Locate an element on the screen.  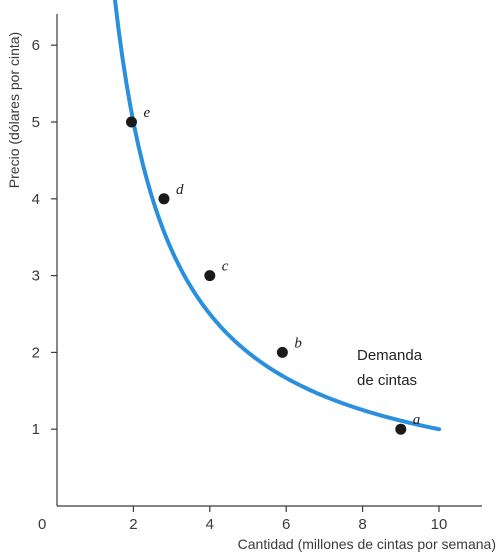
x-tick-label: 2 is located at coordinates (133, 524).